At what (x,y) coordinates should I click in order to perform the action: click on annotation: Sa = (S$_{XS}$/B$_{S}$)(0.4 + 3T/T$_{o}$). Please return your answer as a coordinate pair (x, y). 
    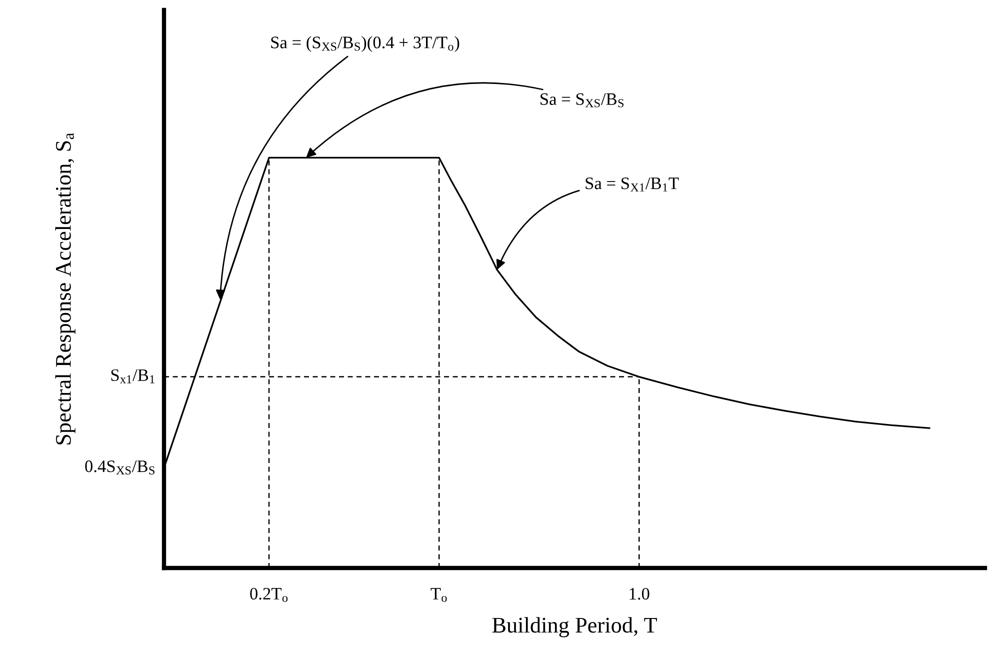
    Looking at the image, I should click on (365, 44).